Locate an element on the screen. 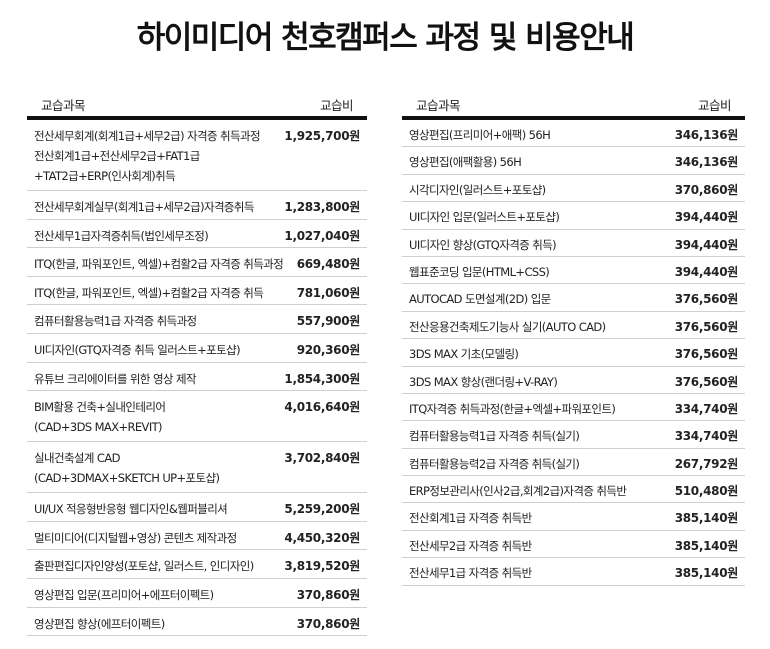 This screenshot has height=649, width=770. course-fee: 1,854,300원 is located at coordinates (322, 378).